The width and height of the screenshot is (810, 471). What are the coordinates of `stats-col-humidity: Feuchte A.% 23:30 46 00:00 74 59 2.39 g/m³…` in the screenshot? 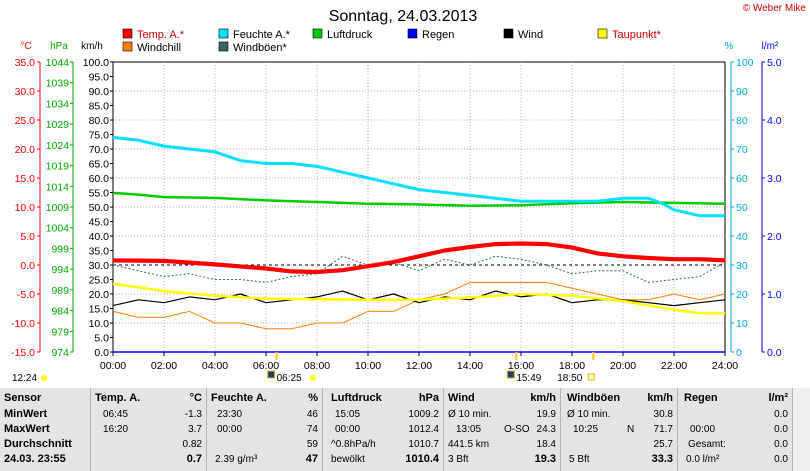 It's located at (264, 429).